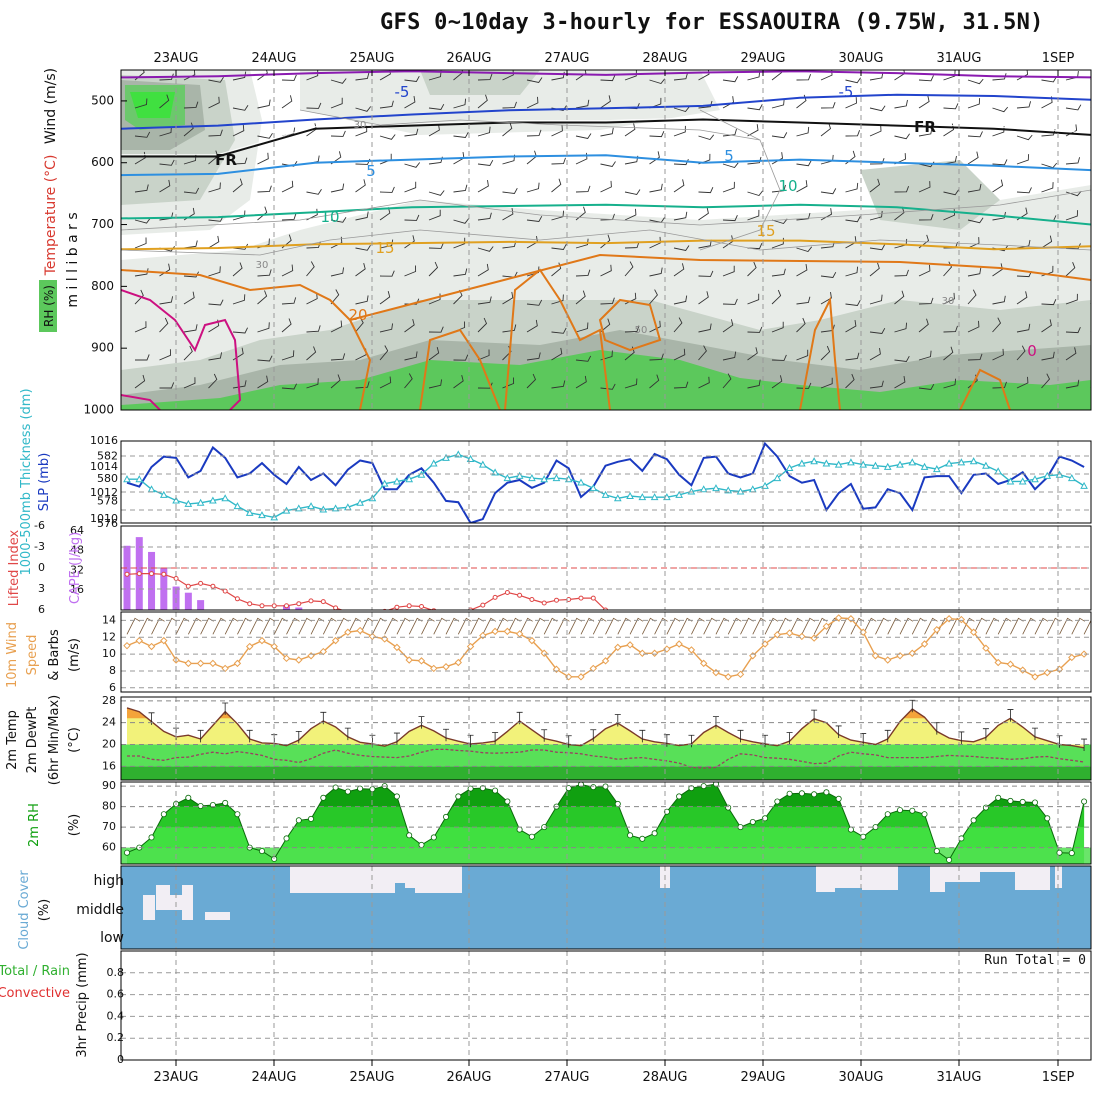  I want to click on panel-frame-wind, so click(606, 652).